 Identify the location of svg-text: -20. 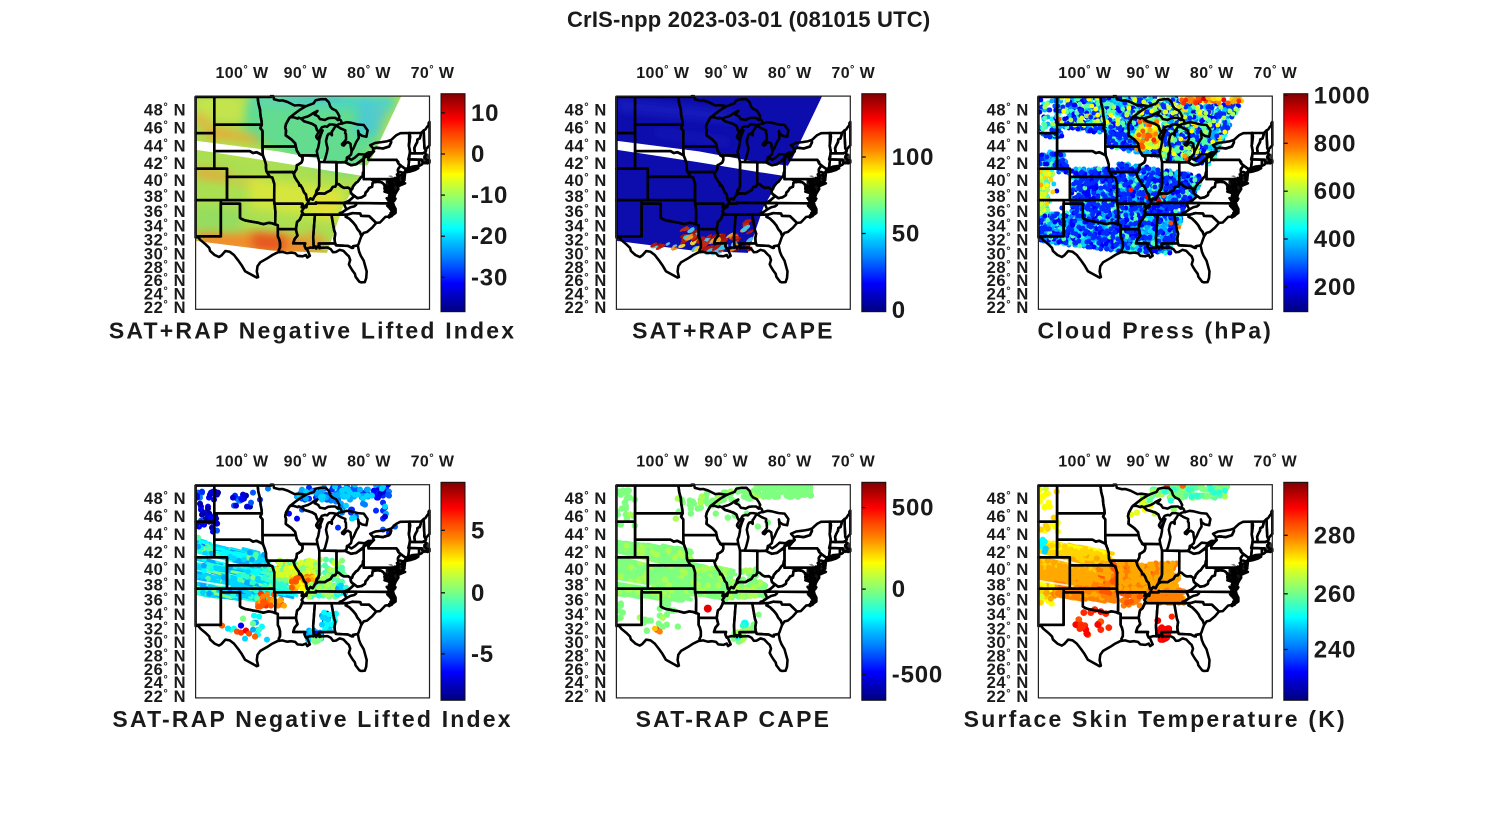
(489, 236).